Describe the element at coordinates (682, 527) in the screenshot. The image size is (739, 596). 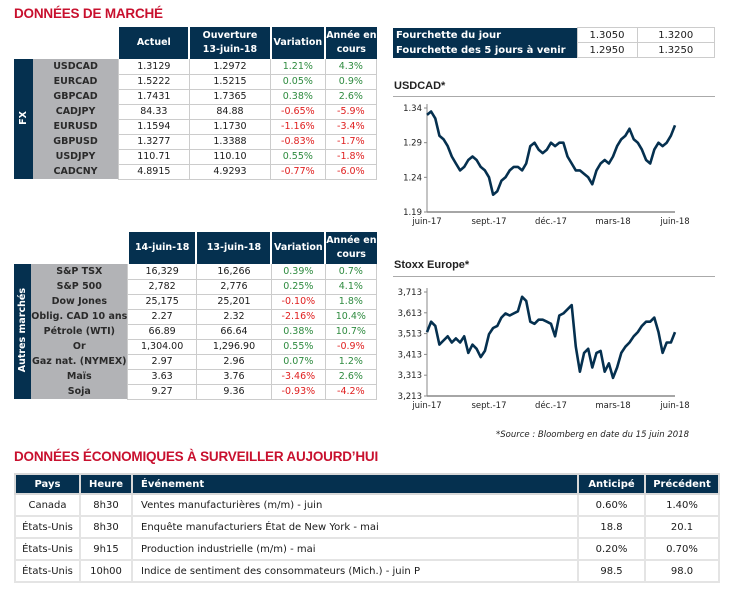
I see `event-previous: 20.1` at that location.